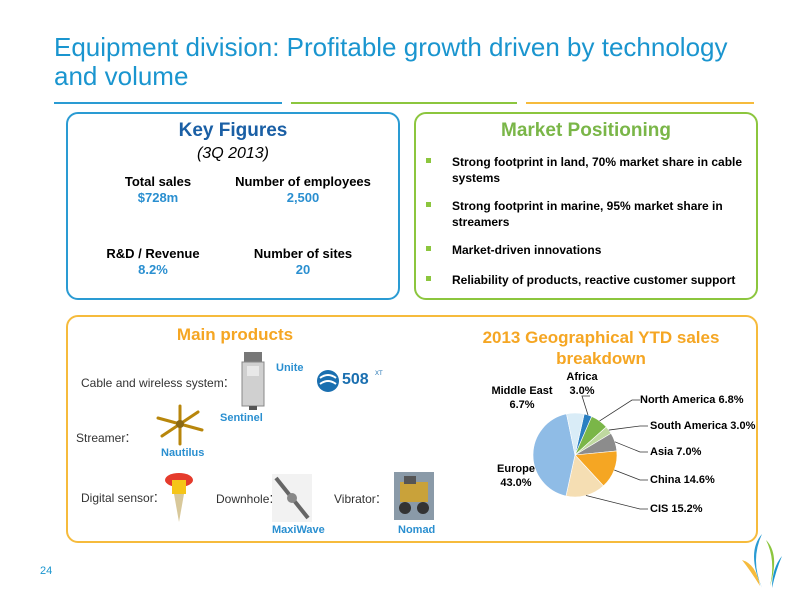 The width and height of the screenshot is (800, 600). I want to click on title-rule-orange, so click(640, 103).